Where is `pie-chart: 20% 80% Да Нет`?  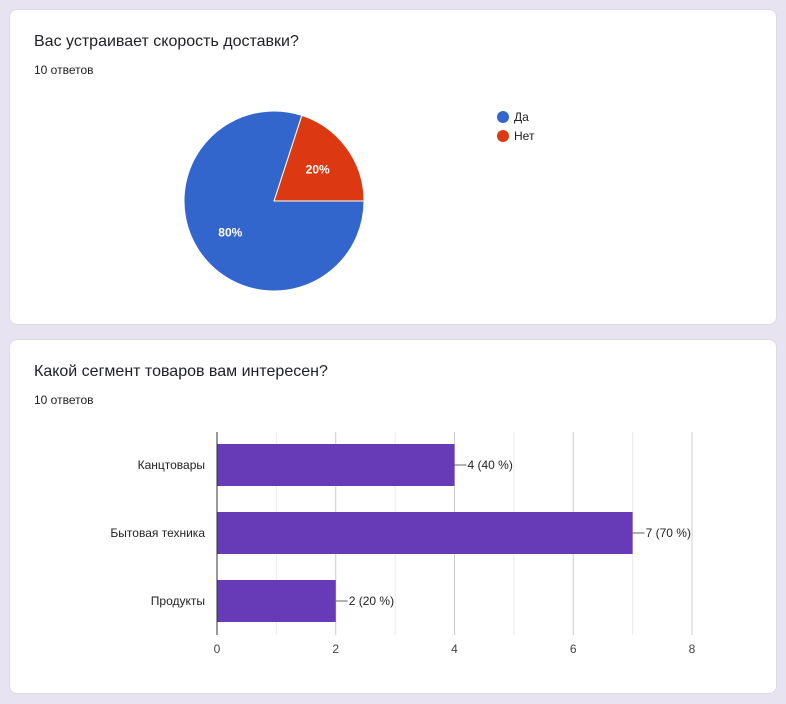
pie-chart: 20% 80% Да Нет is located at coordinates (359, 201).